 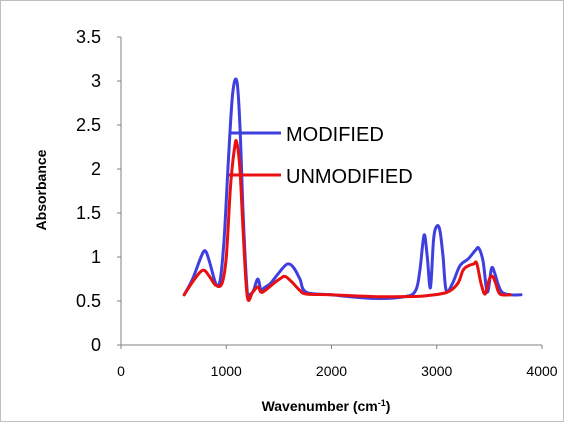 I want to click on x-axis-label-superscript: -1, so click(x=382, y=403).